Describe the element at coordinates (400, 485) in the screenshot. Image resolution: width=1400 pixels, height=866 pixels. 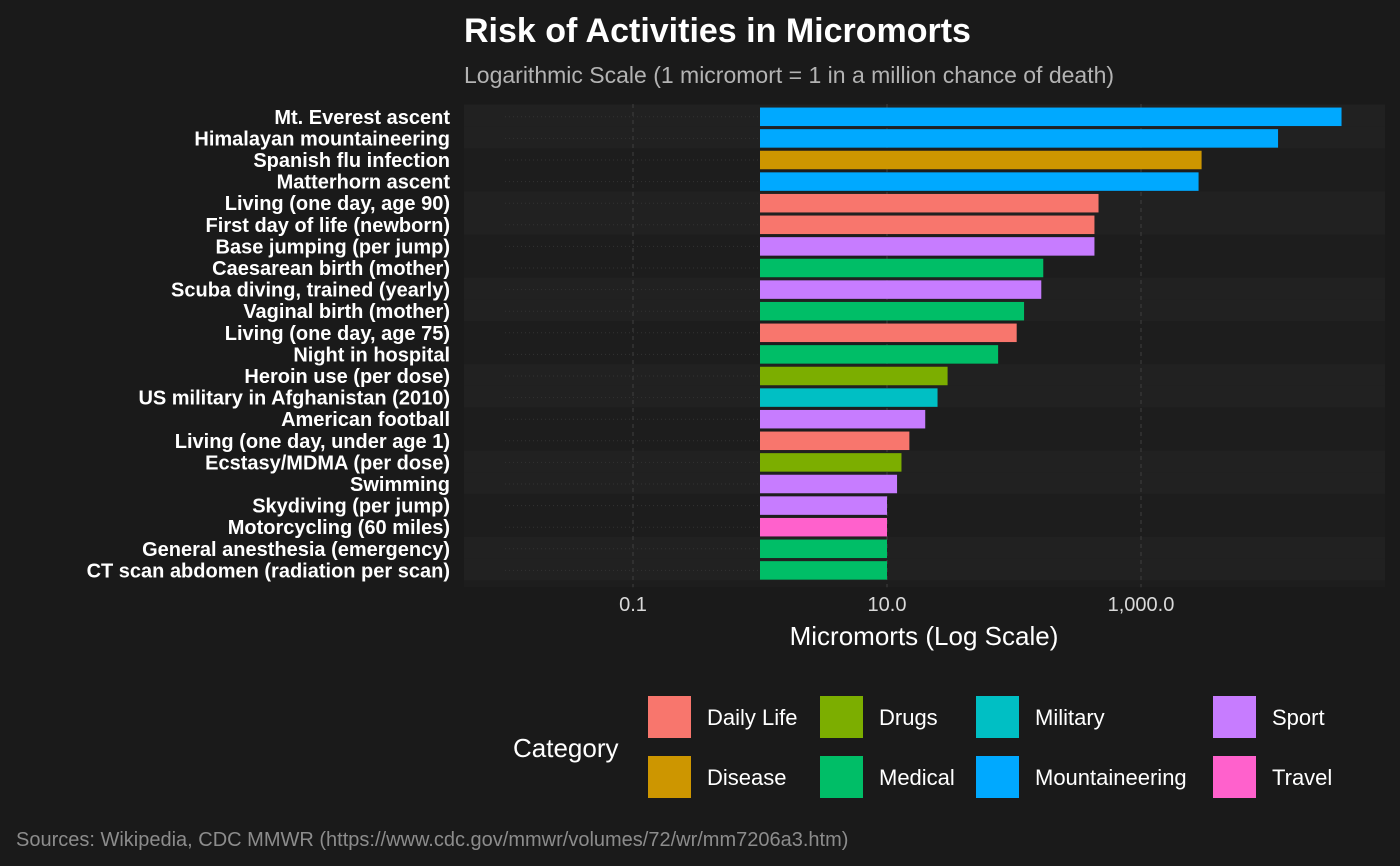
I see `y-axis-label: Swimming` at that location.